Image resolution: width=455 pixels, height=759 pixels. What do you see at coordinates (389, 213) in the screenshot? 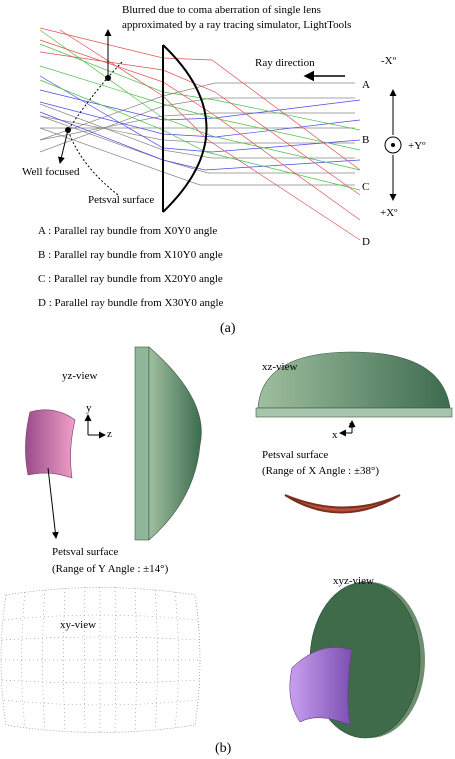
I see `angle-label: +Xº` at bounding box center [389, 213].